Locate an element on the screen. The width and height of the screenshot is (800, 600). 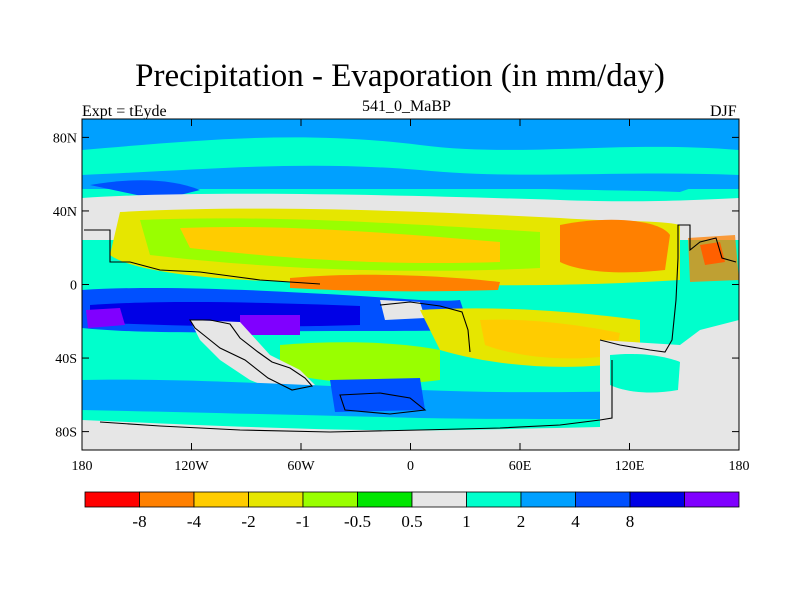
colorbar-label: 8 is located at coordinates (630, 521).